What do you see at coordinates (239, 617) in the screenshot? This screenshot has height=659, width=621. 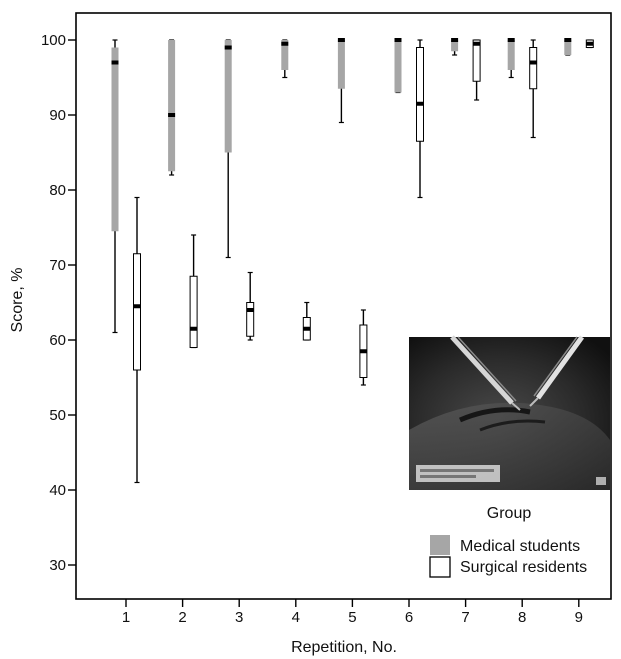 I see `x-tick-label-3: 3` at bounding box center [239, 617].